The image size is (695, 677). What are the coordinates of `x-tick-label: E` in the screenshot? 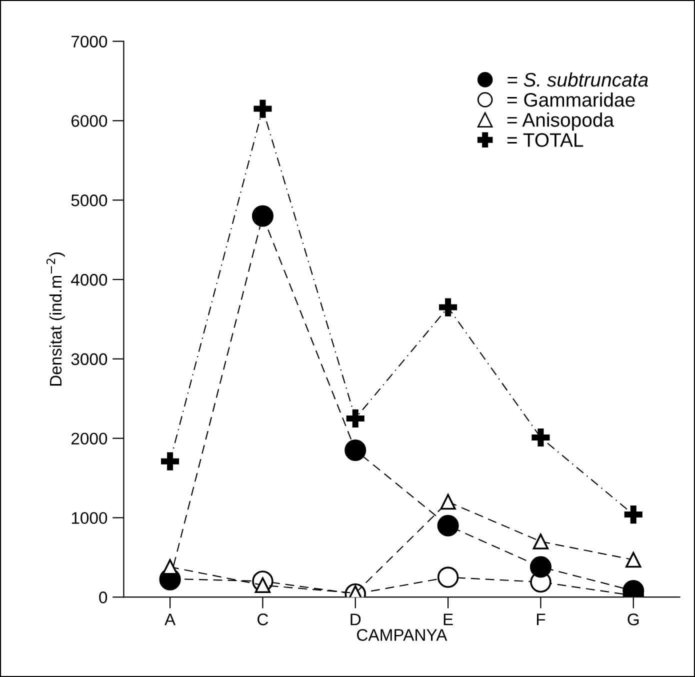 It's located at (448, 620).